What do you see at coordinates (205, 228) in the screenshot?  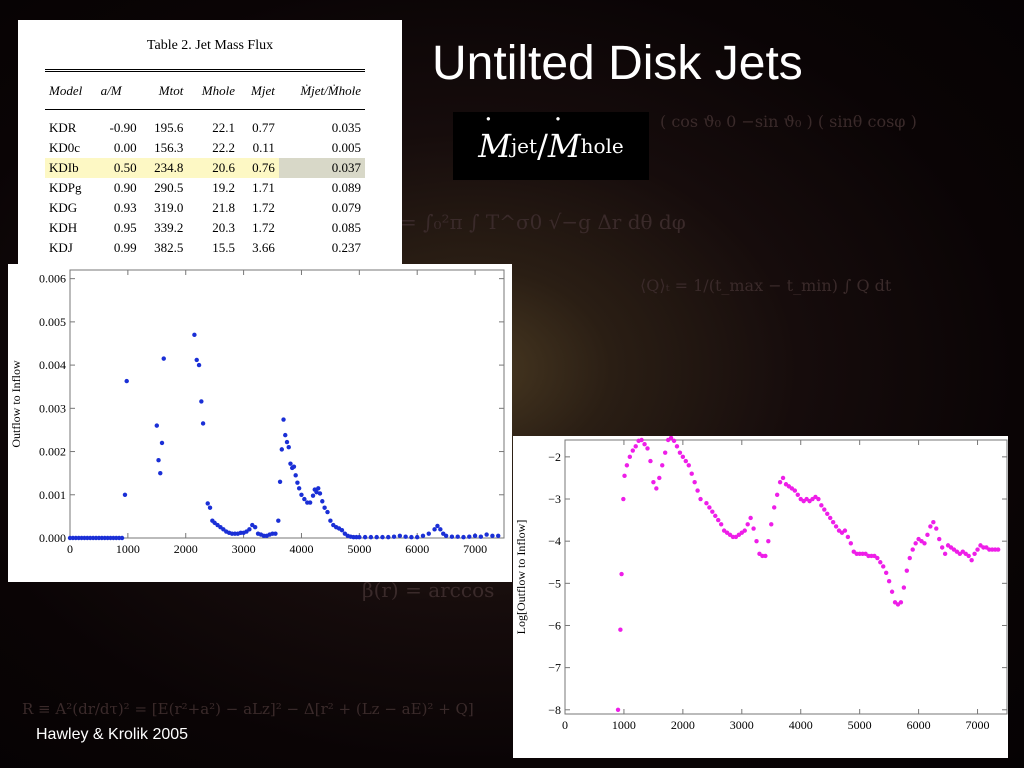 I see `table-row: KDH 0.95 339.2 20.3 1.72 0.085` at bounding box center [205, 228].